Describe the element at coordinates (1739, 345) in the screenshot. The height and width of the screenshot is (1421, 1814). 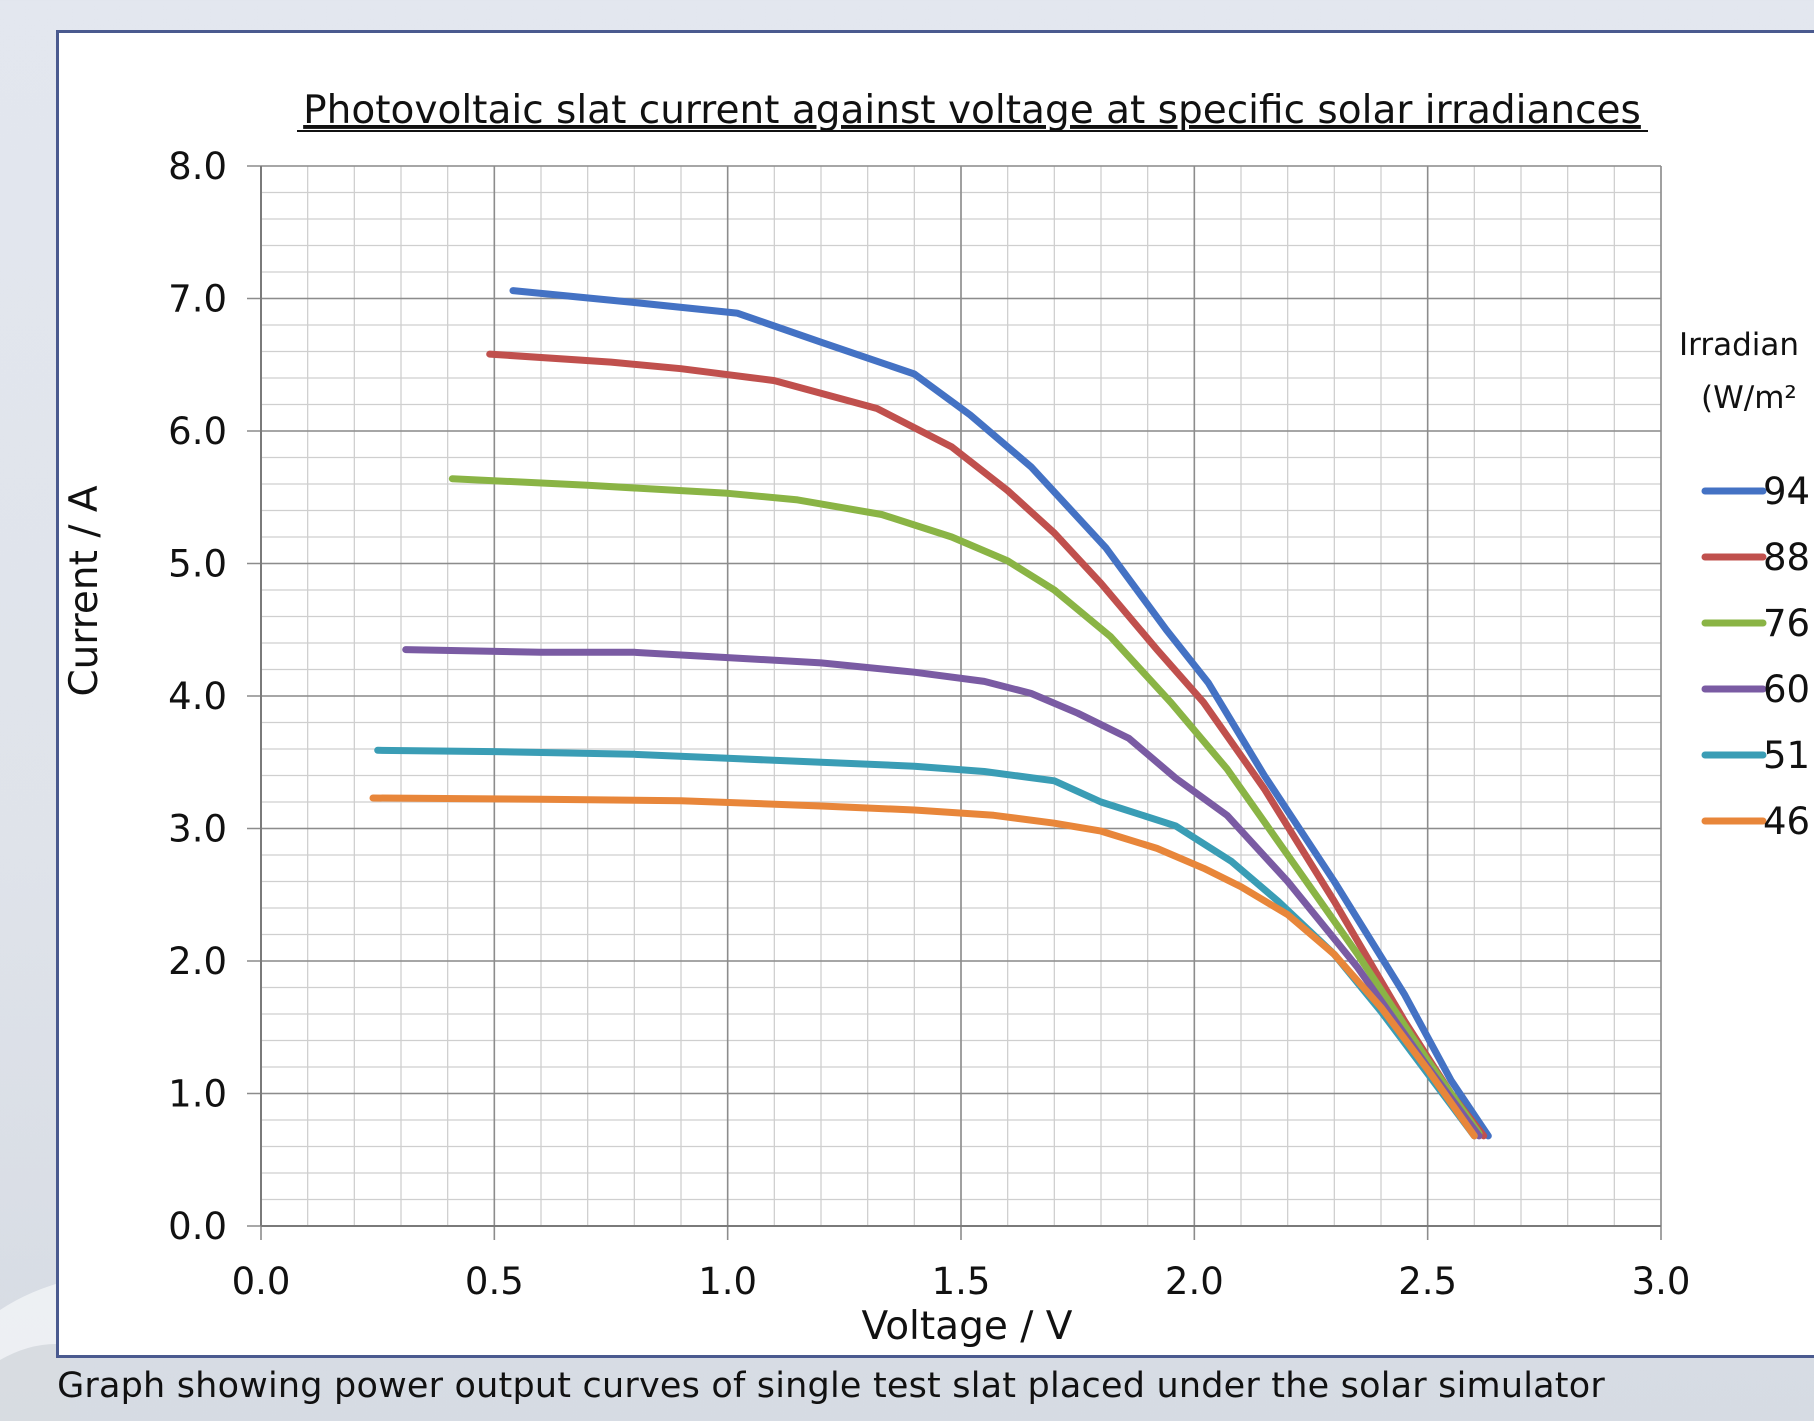
I see `legend-title-line-1: Irradian` at that location.